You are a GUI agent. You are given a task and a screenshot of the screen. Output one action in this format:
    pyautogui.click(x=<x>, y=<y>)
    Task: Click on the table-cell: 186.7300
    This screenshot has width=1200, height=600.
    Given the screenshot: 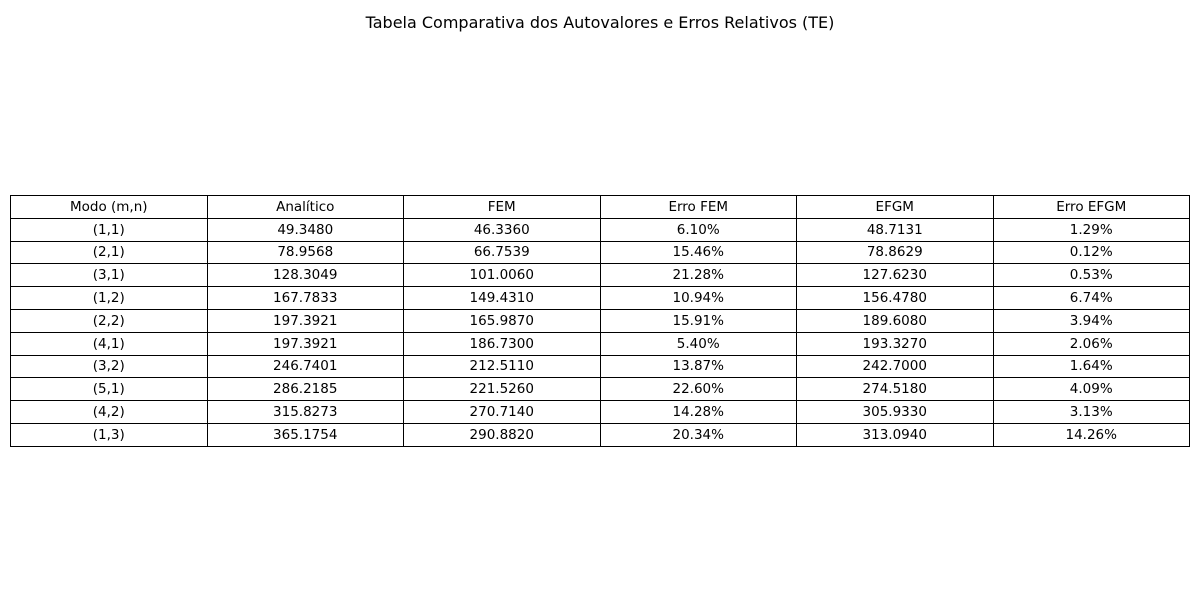 What is the action you would take?
    pyautogui.click(x=502, y=343)
    